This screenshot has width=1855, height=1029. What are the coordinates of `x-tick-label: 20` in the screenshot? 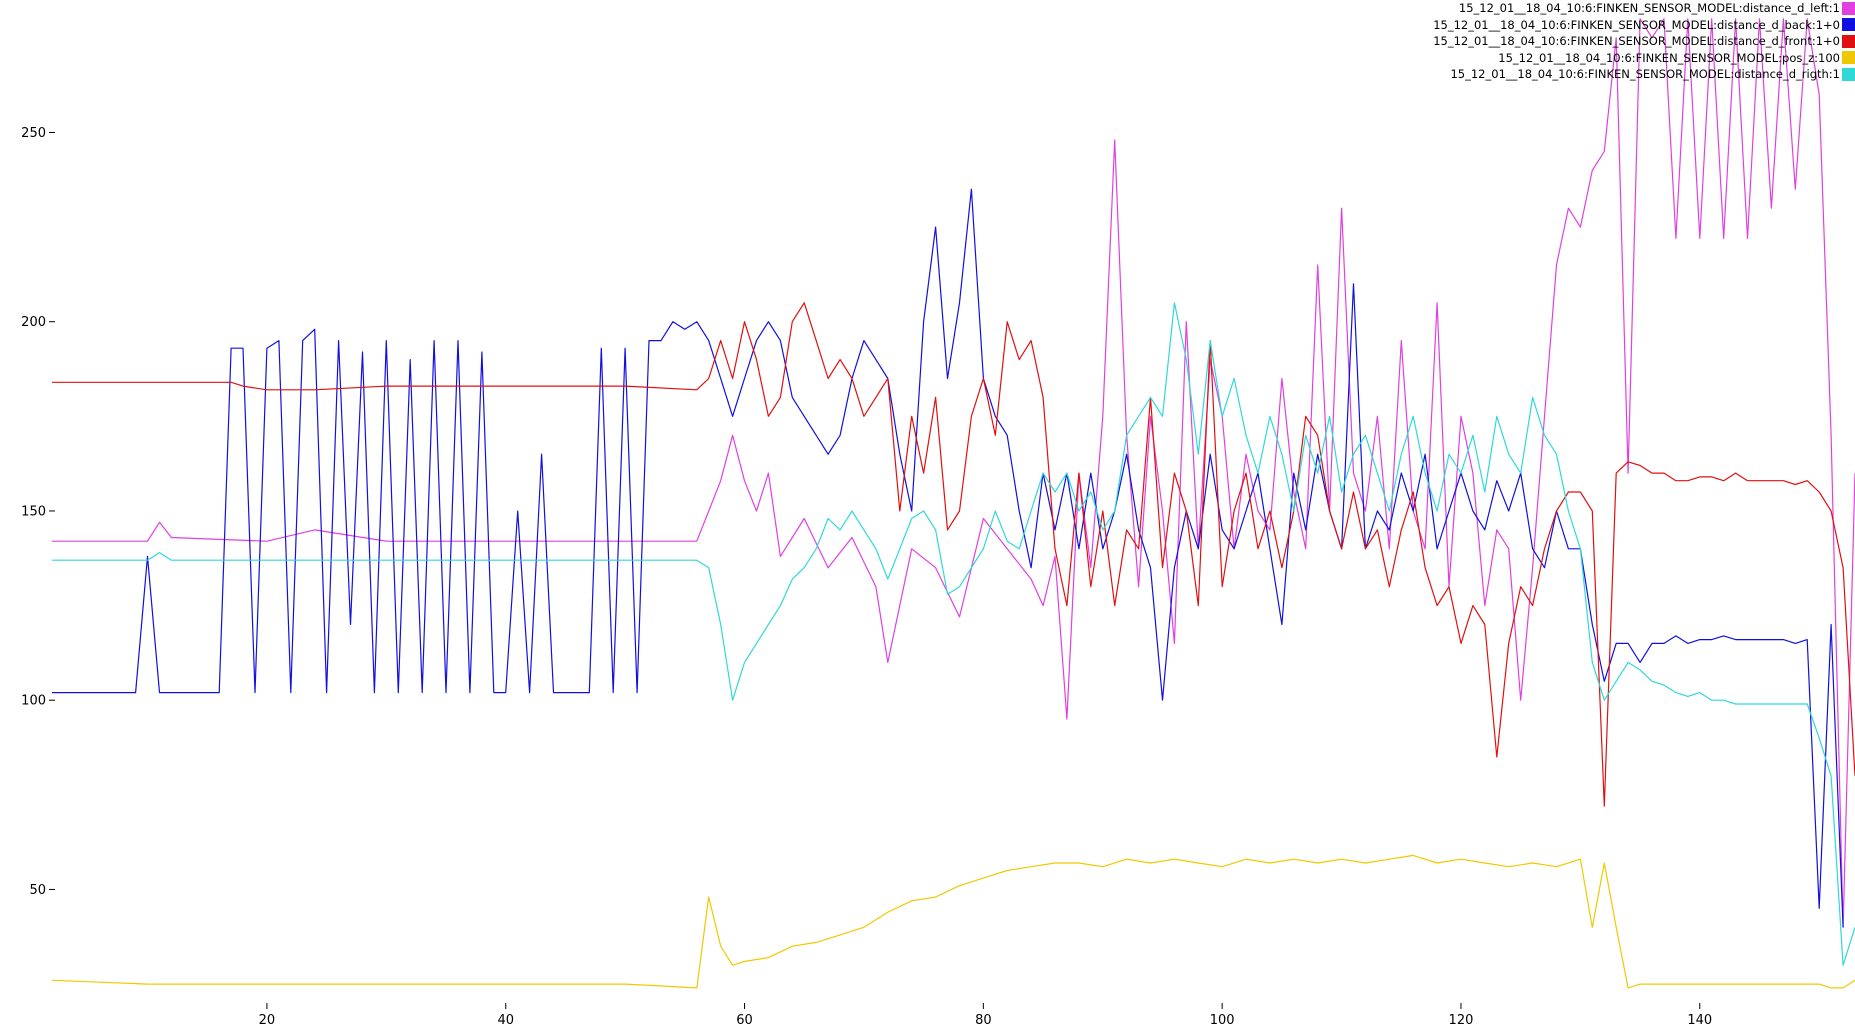 It's located at (267, 1020).